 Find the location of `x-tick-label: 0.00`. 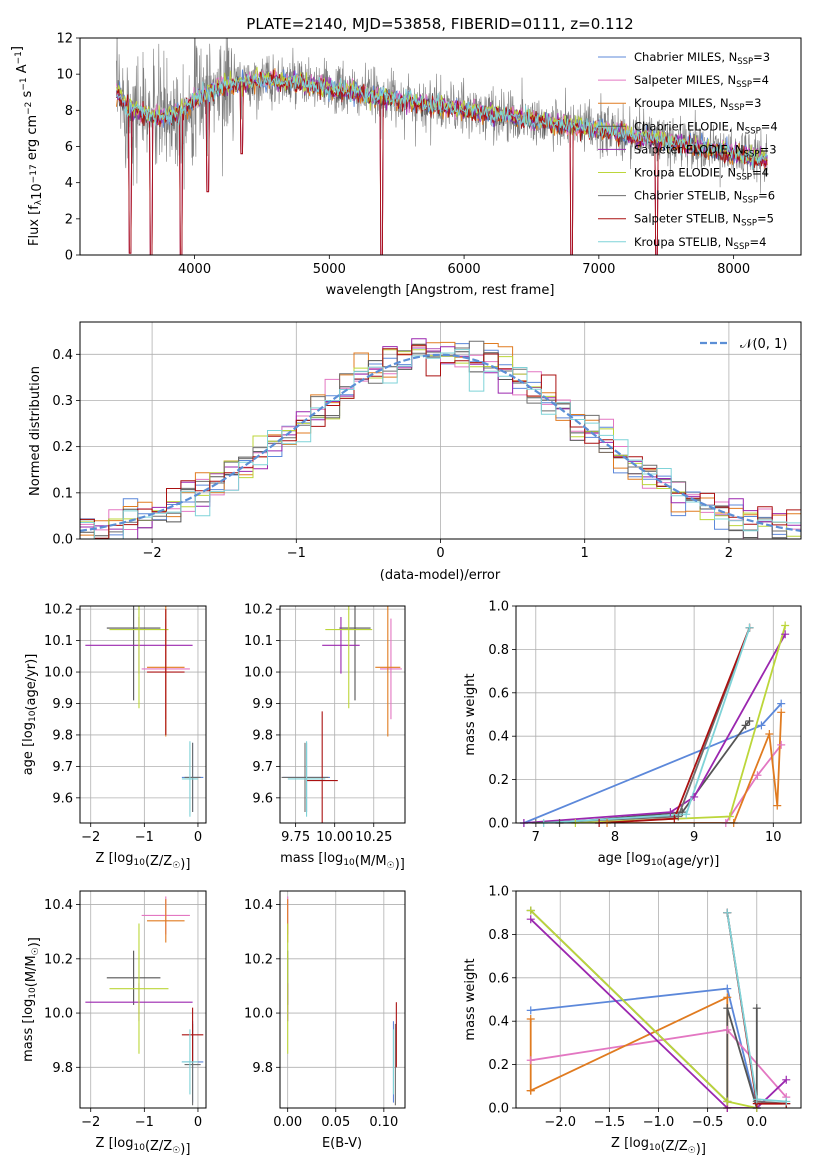

x-tick-label: 0.00 is located at coordinates (287, 1122).